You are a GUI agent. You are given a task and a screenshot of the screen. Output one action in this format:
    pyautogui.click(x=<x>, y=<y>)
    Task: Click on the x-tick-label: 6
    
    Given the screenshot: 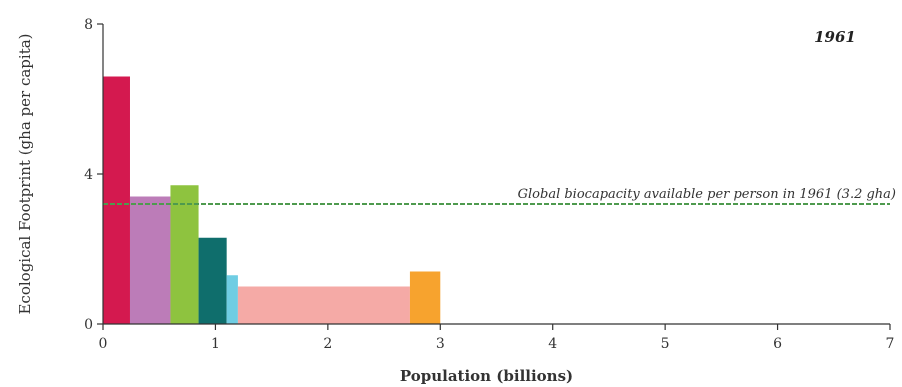 What is the action you would take?
    pyautogui.click(x=777, y=344)
    